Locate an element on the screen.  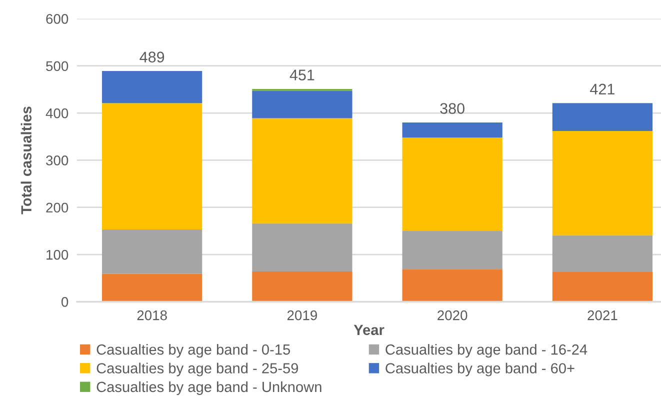
y-tick-label: 200 is located at coordinates (57, 207).